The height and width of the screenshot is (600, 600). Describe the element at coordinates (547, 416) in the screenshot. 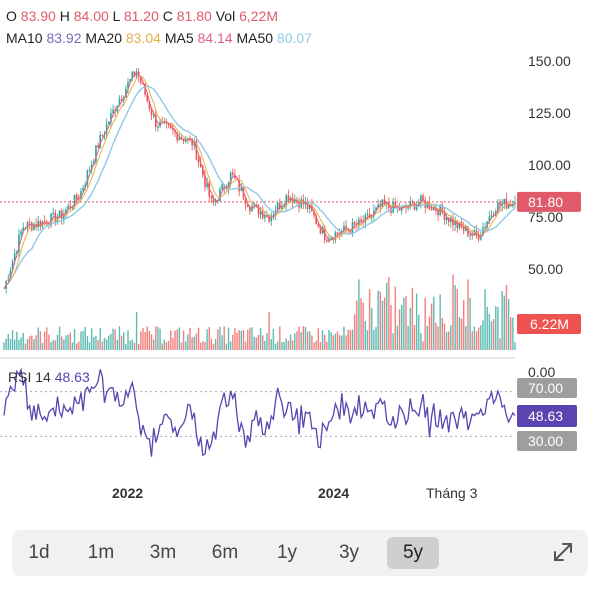

I see `rsi-value-badge-bg` at that location.